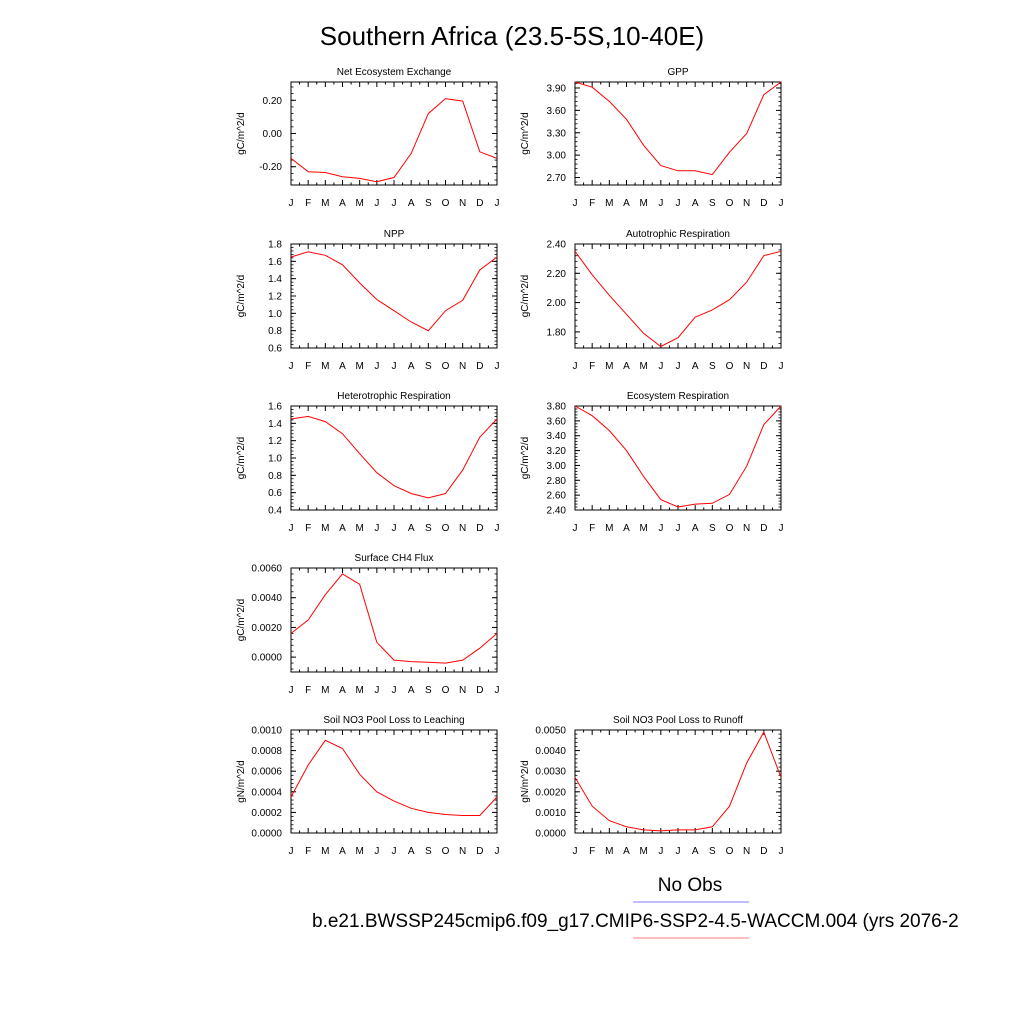 This screenshot has width=1024, height=1024. What do you see at coordinates (557, 178) in the screenshot?
I see `y-tick-label: 2.70` at bounding box center [557, 178].